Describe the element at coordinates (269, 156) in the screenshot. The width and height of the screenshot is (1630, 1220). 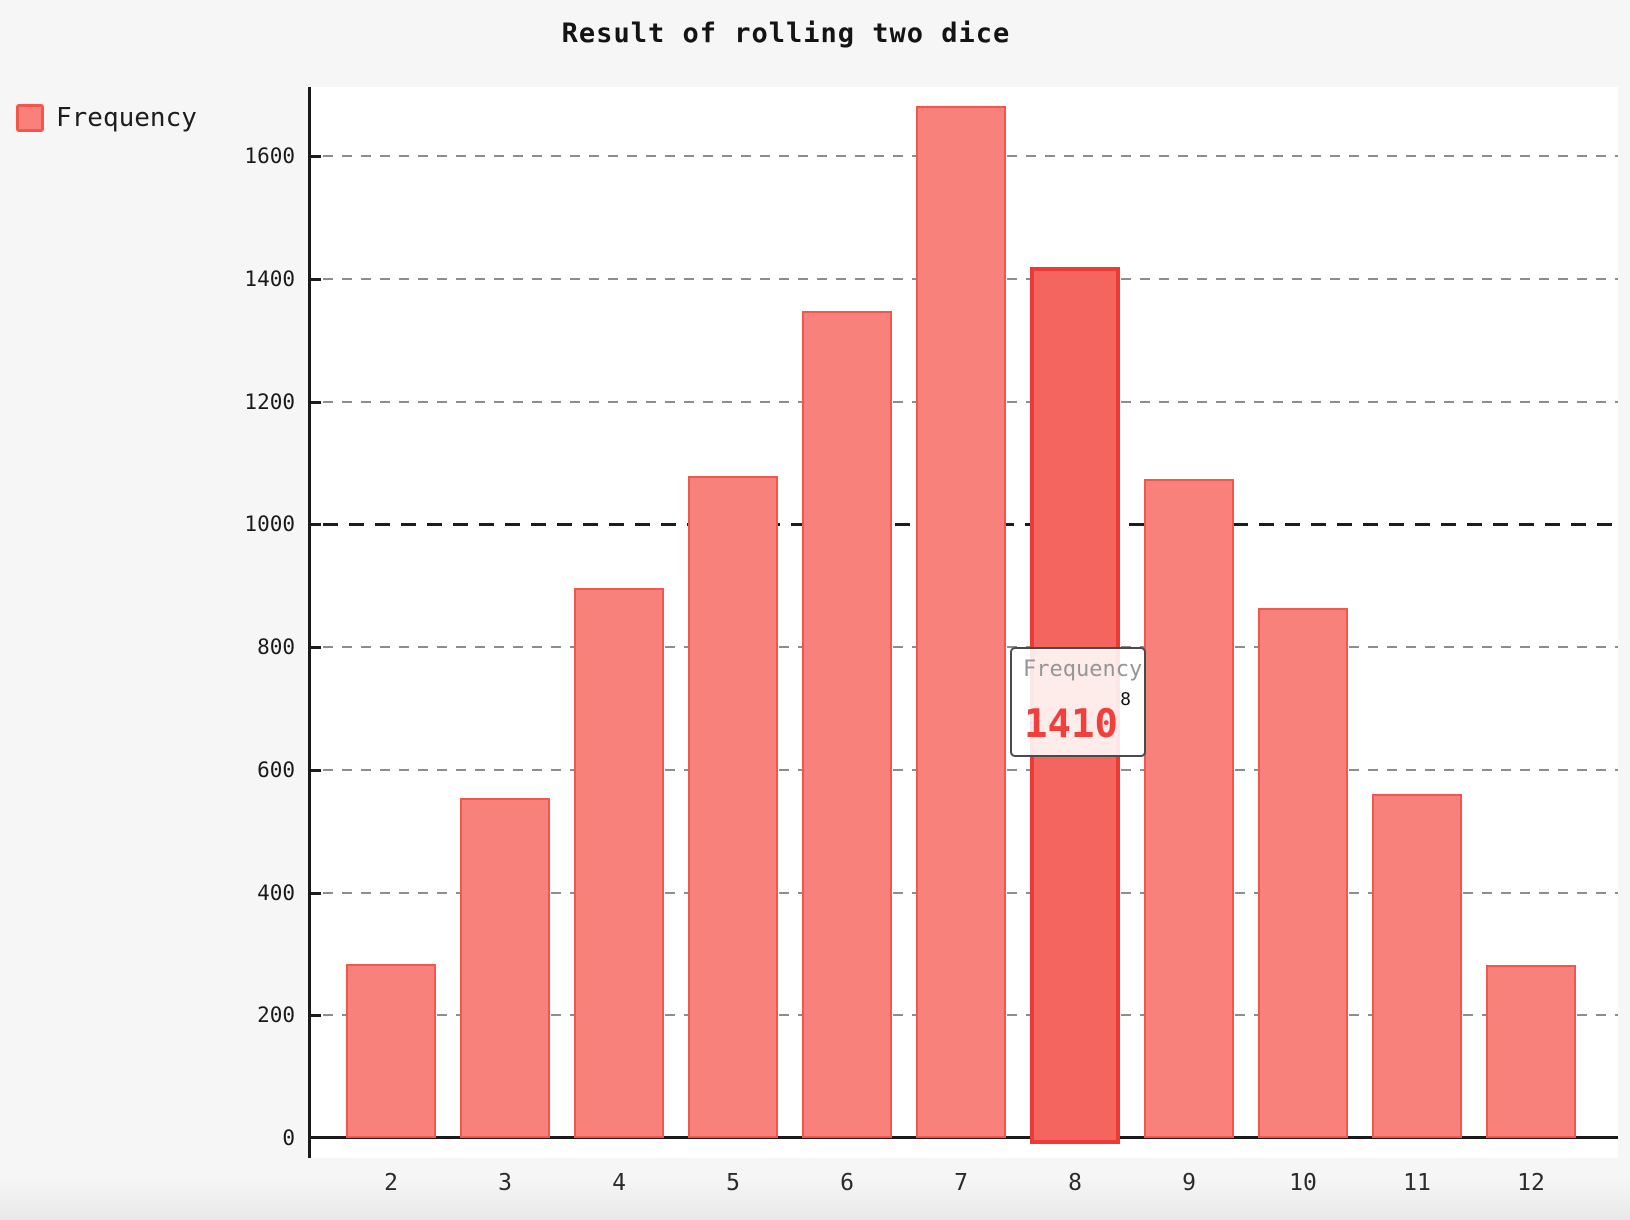
I see `y-tick-label-1600: 1600` at that location.